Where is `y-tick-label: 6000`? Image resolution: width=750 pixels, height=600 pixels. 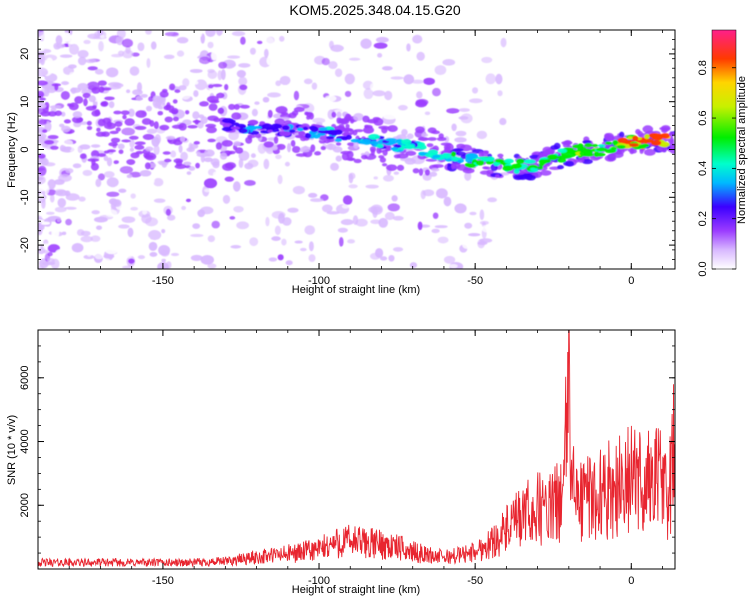 y-tick-label: 6000 is located at coordinates (25, 378).